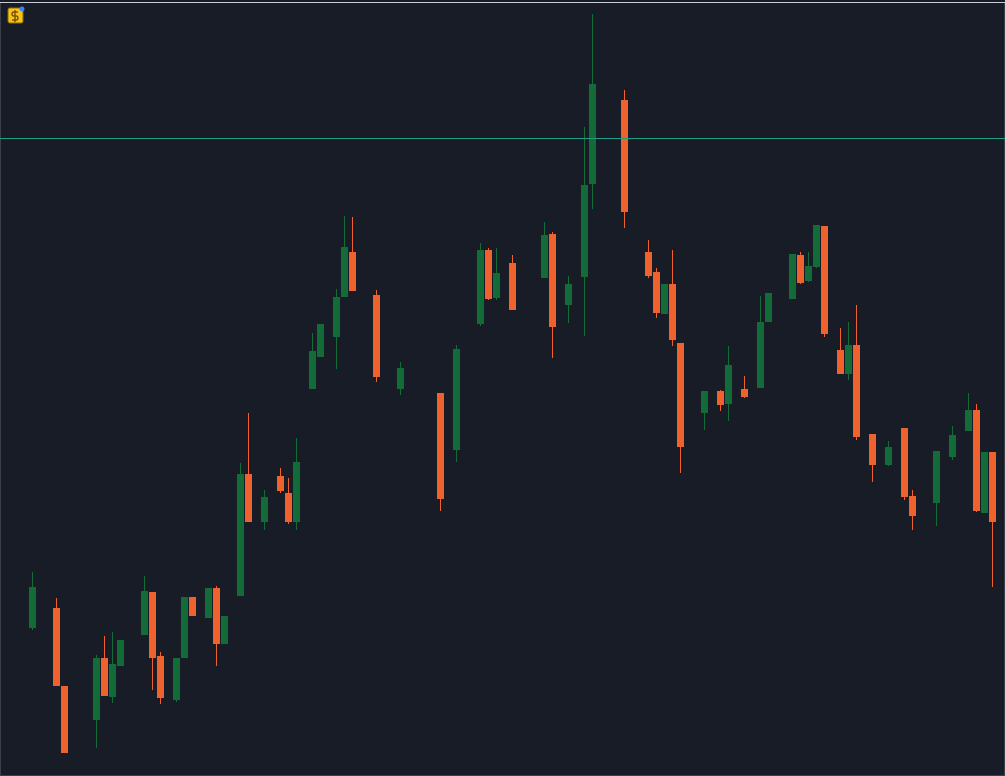  I want to click on icon-glyph, so click(15, 16).